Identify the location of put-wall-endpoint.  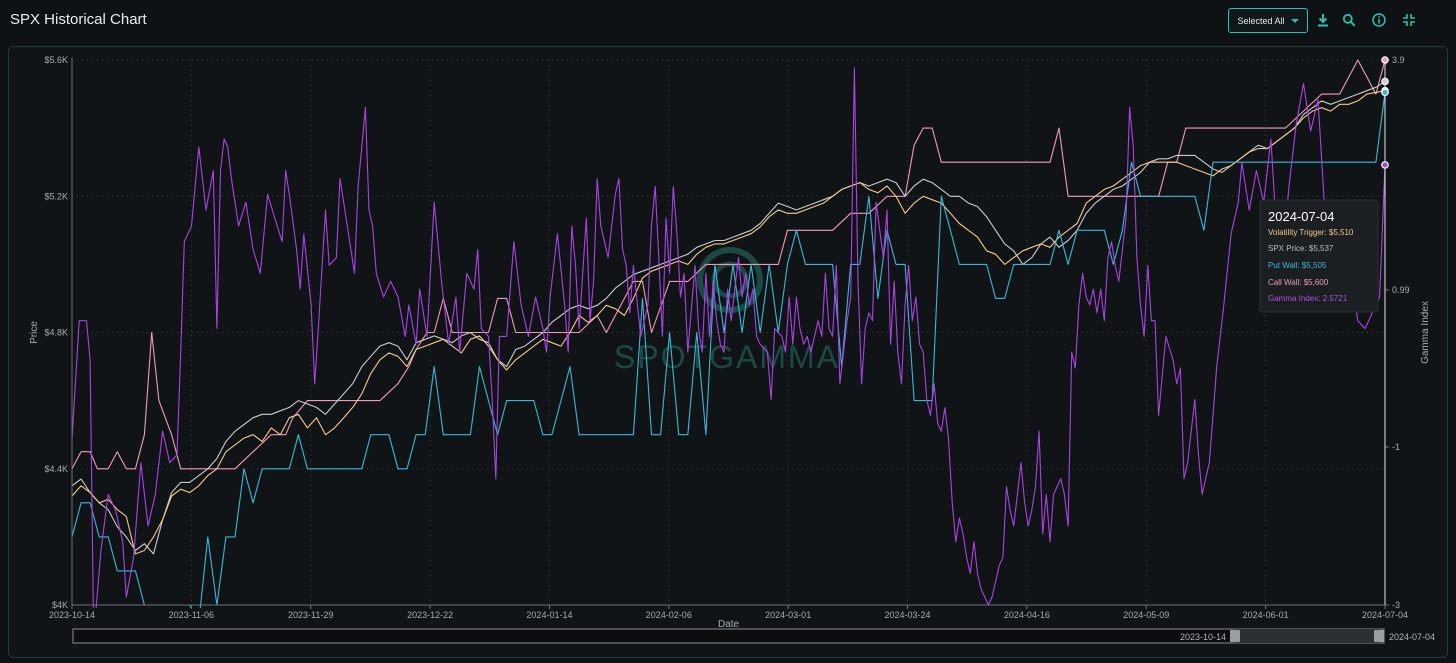
(1385, 92).